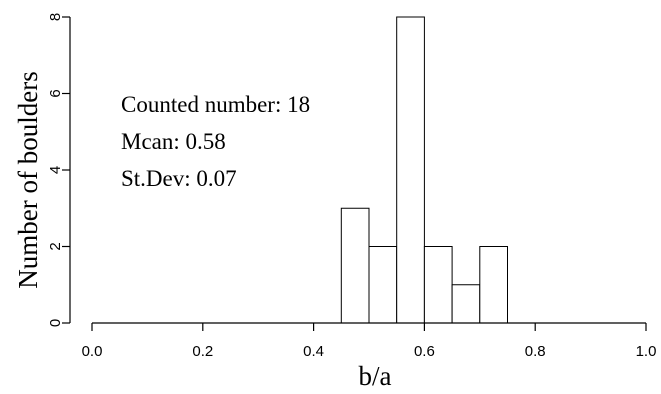 This screenshot has height=394, width=661. I want to click on annotation-count: Counted number: 18, so click(215, 104).